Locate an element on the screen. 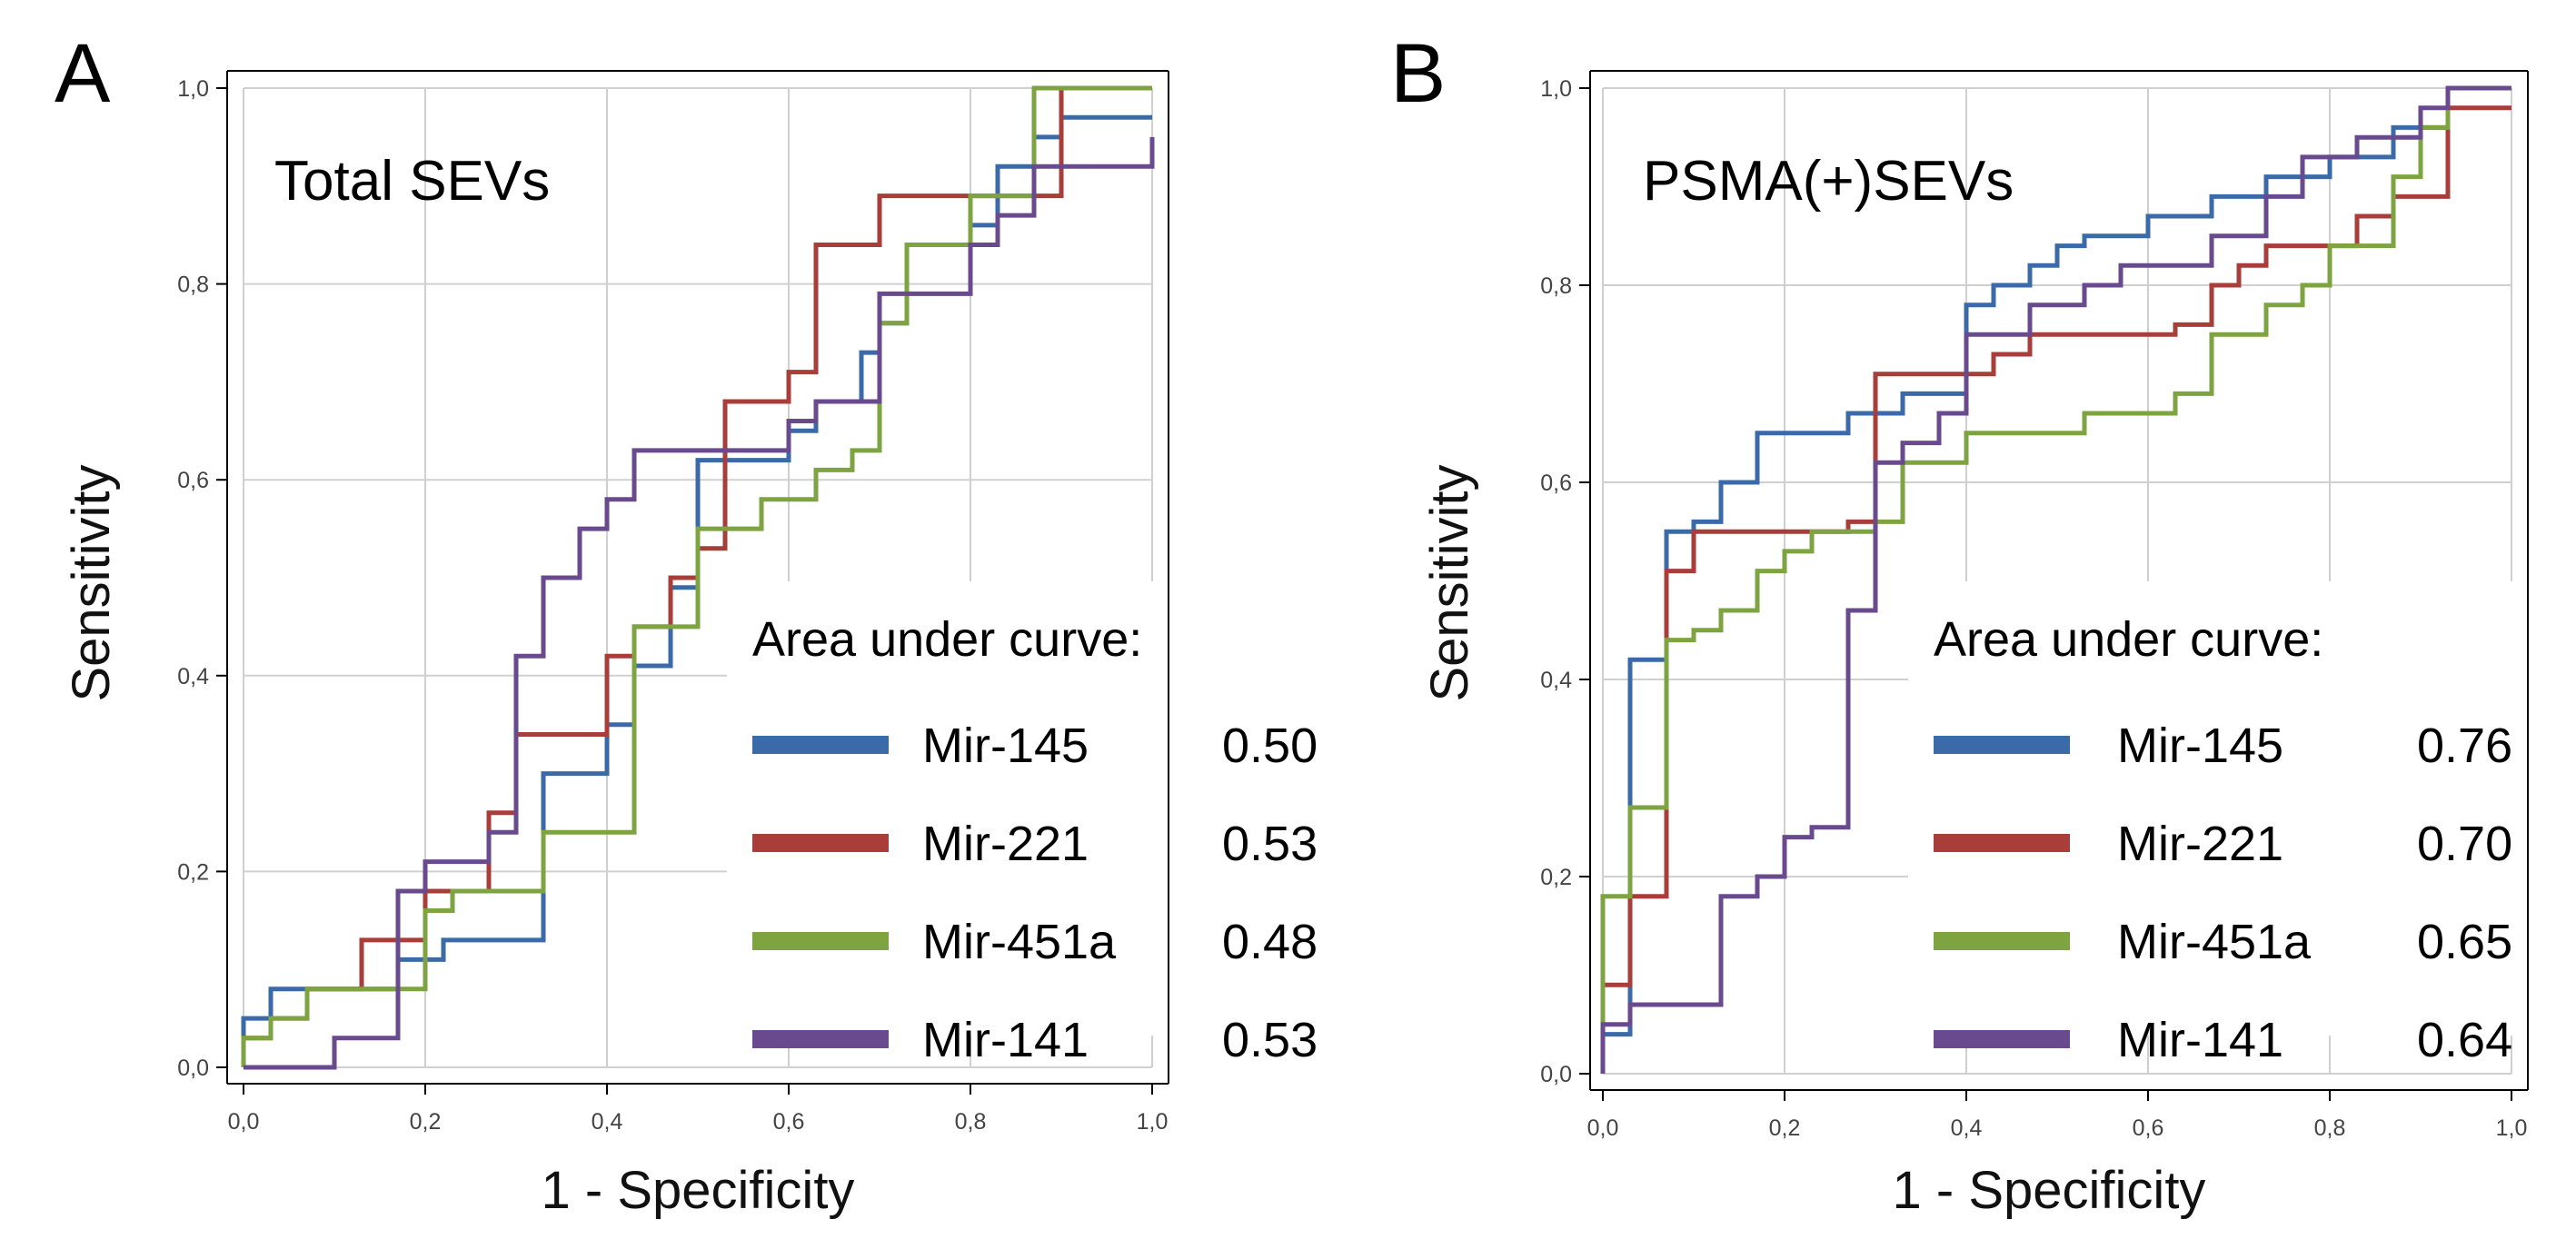  legend-auc-mir-141: 0.64 is located at coordinates (2464, 1040).